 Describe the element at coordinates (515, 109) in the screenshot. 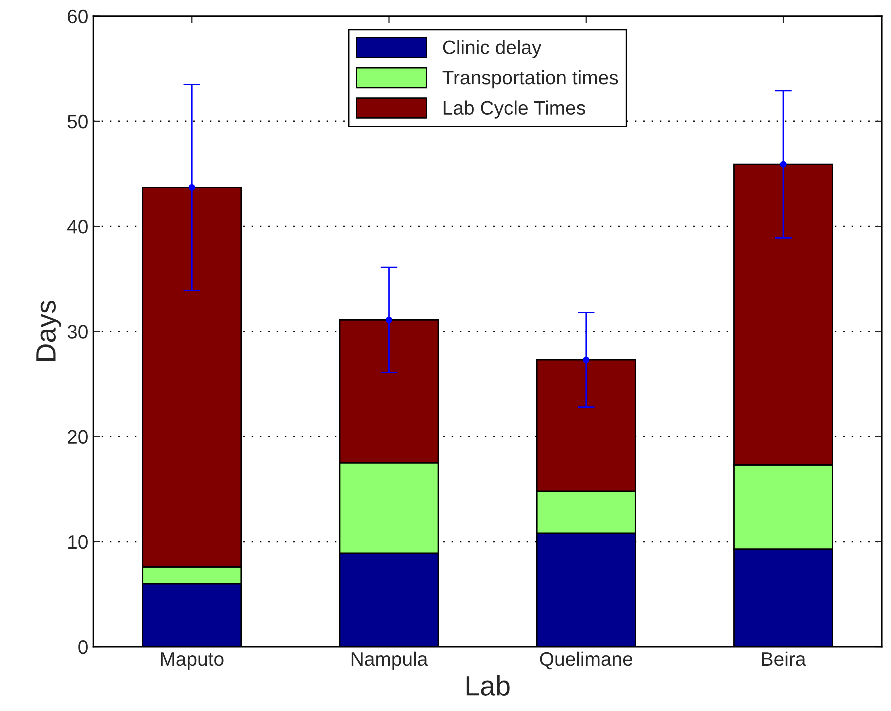

I see `legend-label: Lab Cycle Times` at that location.